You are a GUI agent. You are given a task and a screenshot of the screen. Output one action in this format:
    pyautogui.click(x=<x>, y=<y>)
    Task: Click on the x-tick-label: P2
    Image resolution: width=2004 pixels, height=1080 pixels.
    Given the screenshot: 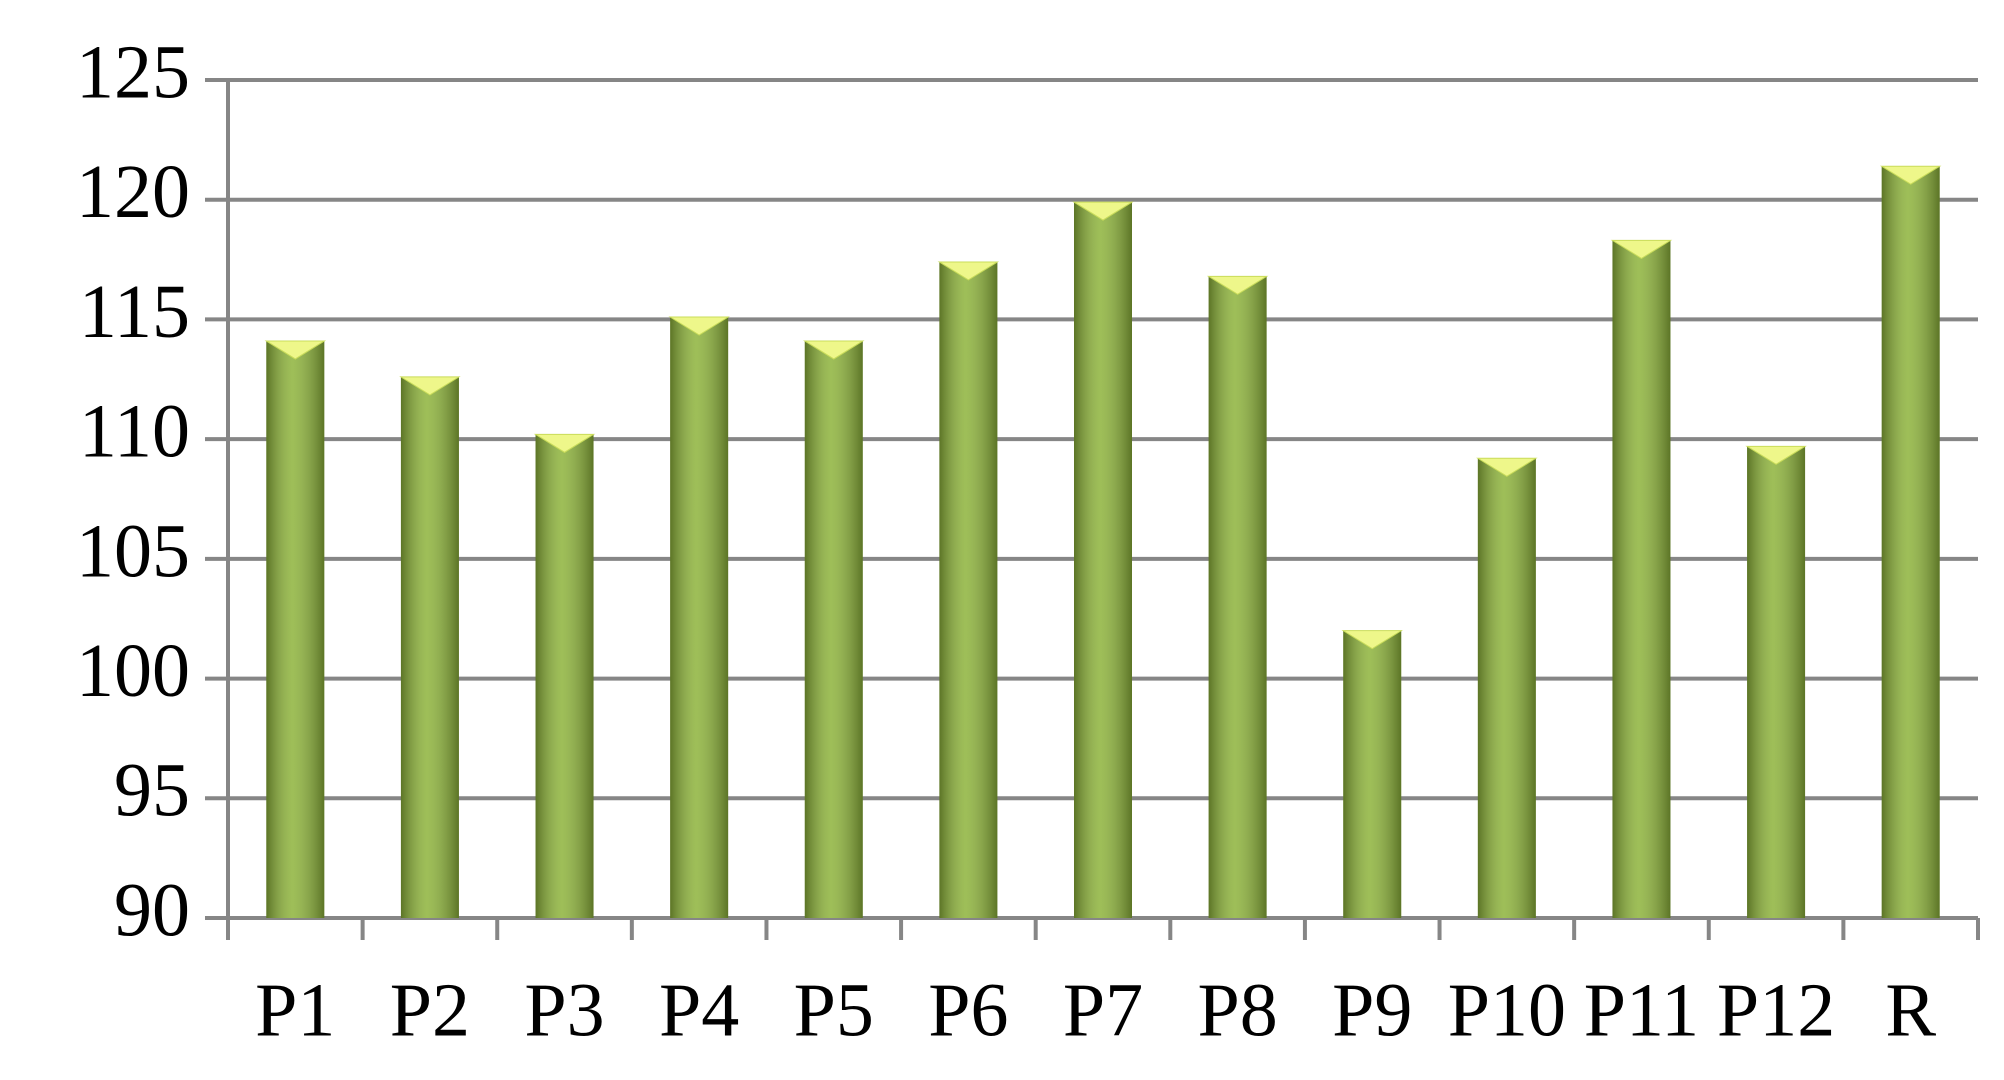 What is the action you would take?
    pyautogui.click(x=430, y=1010)
    